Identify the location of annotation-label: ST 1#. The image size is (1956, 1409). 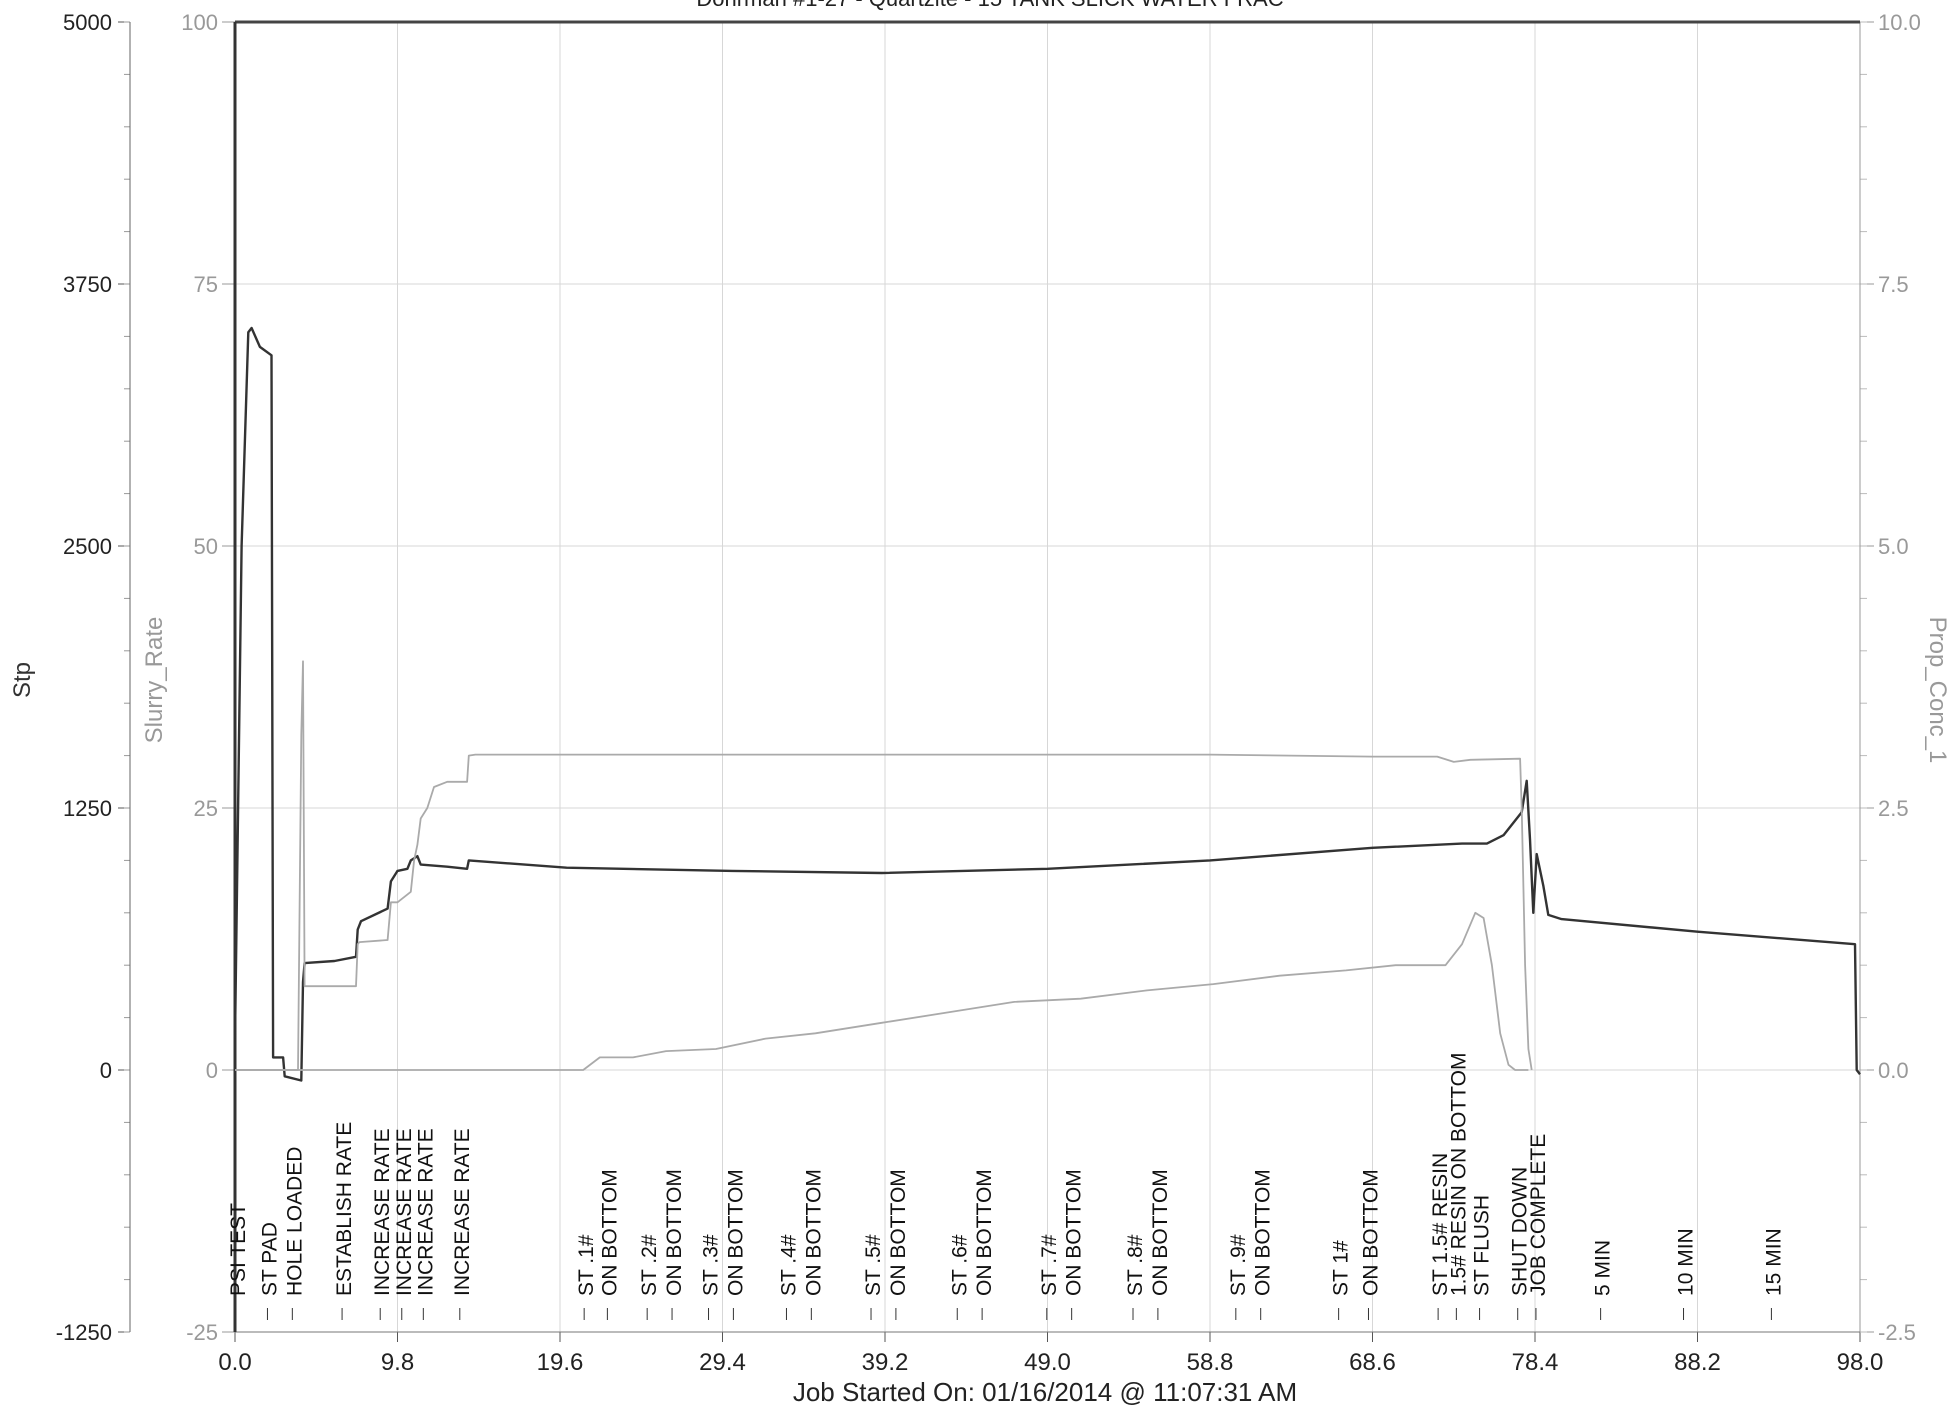
(1341, 1268).